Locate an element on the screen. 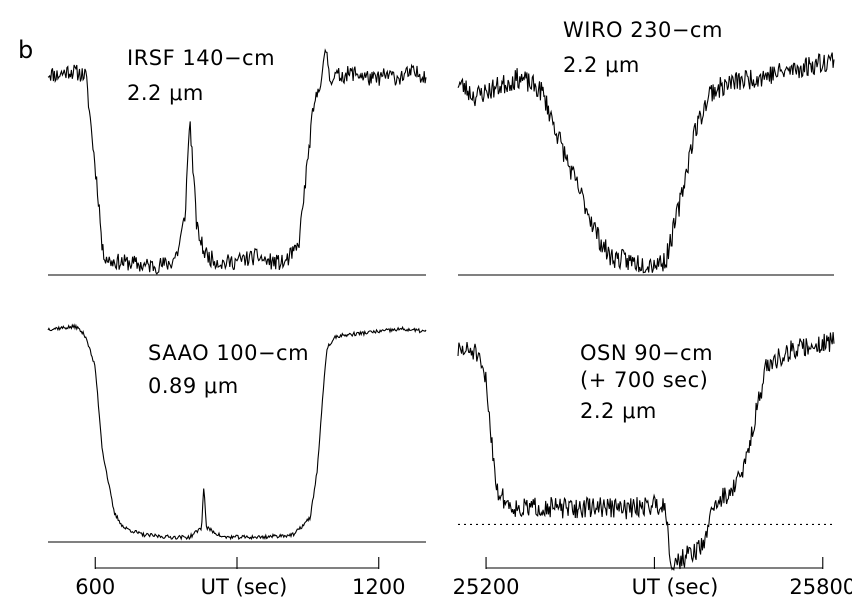 The width and height of the screenshot is (852, 606). left-axis-tick-label: 1200 is located at coordinates (378, 587).